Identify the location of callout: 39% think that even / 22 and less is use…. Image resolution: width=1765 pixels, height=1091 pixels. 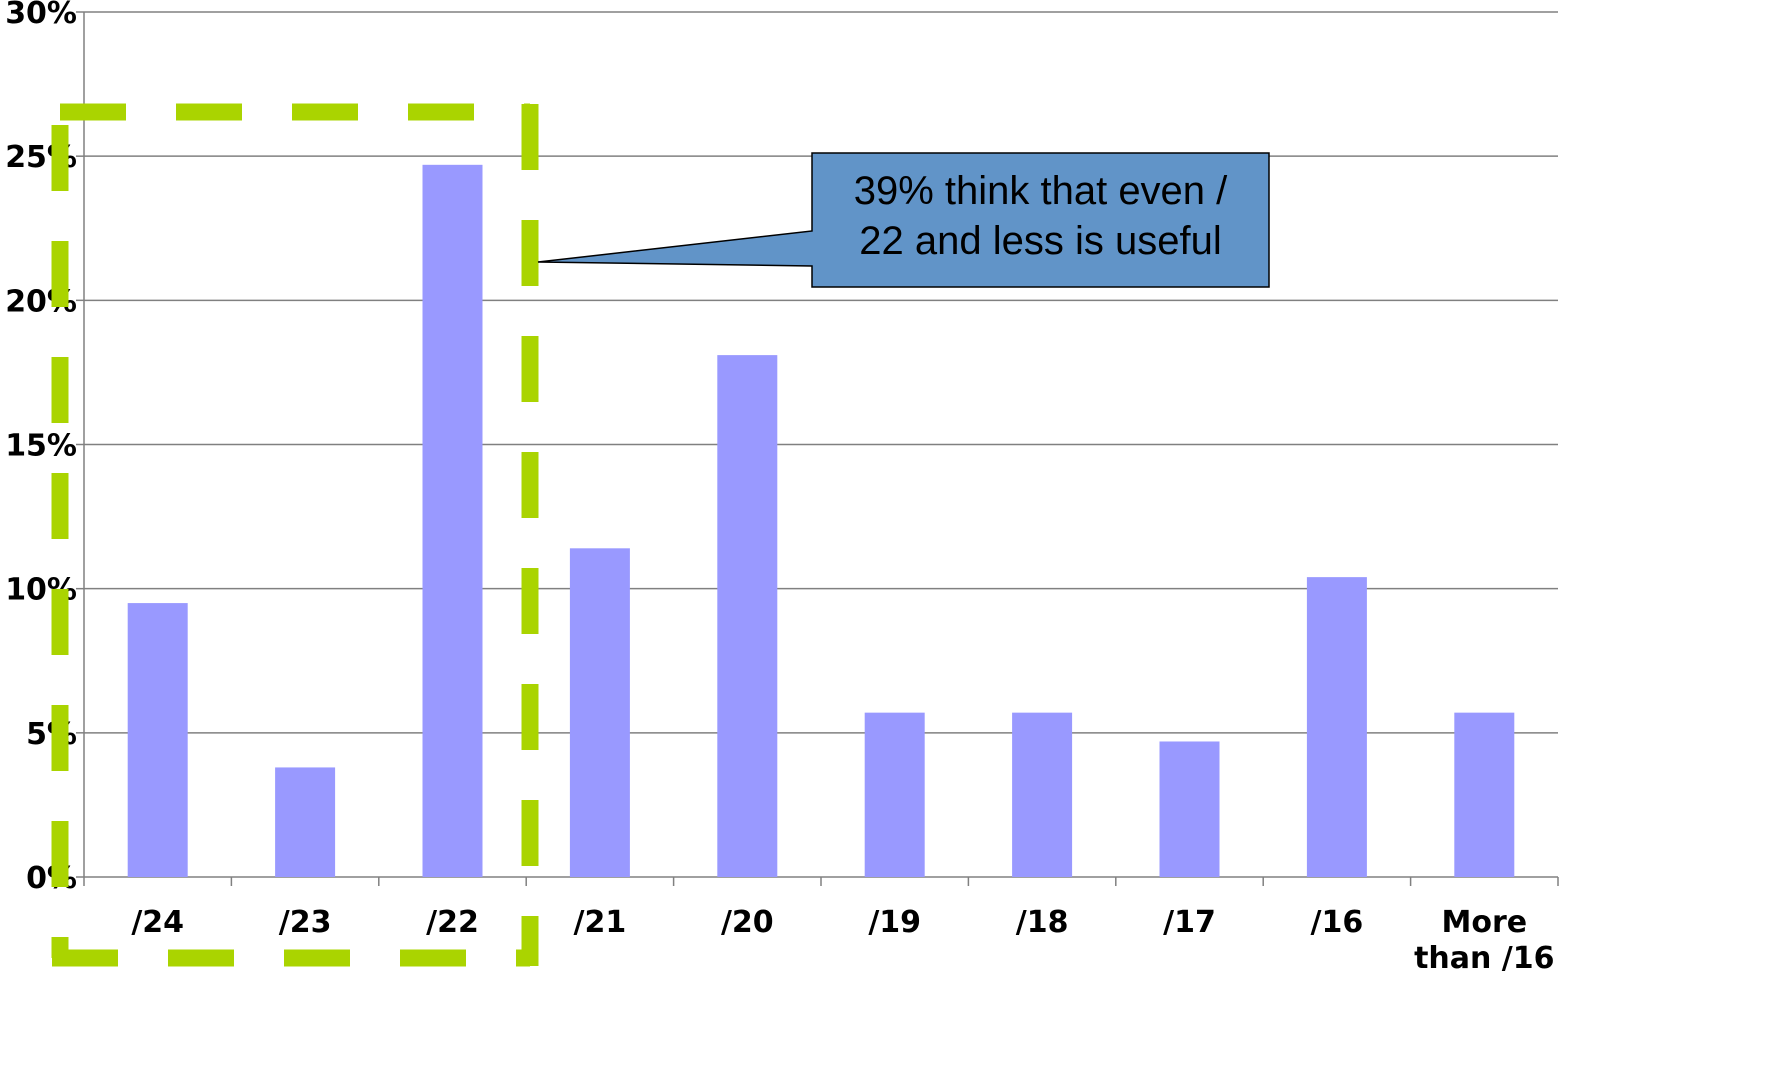
(903, 220).